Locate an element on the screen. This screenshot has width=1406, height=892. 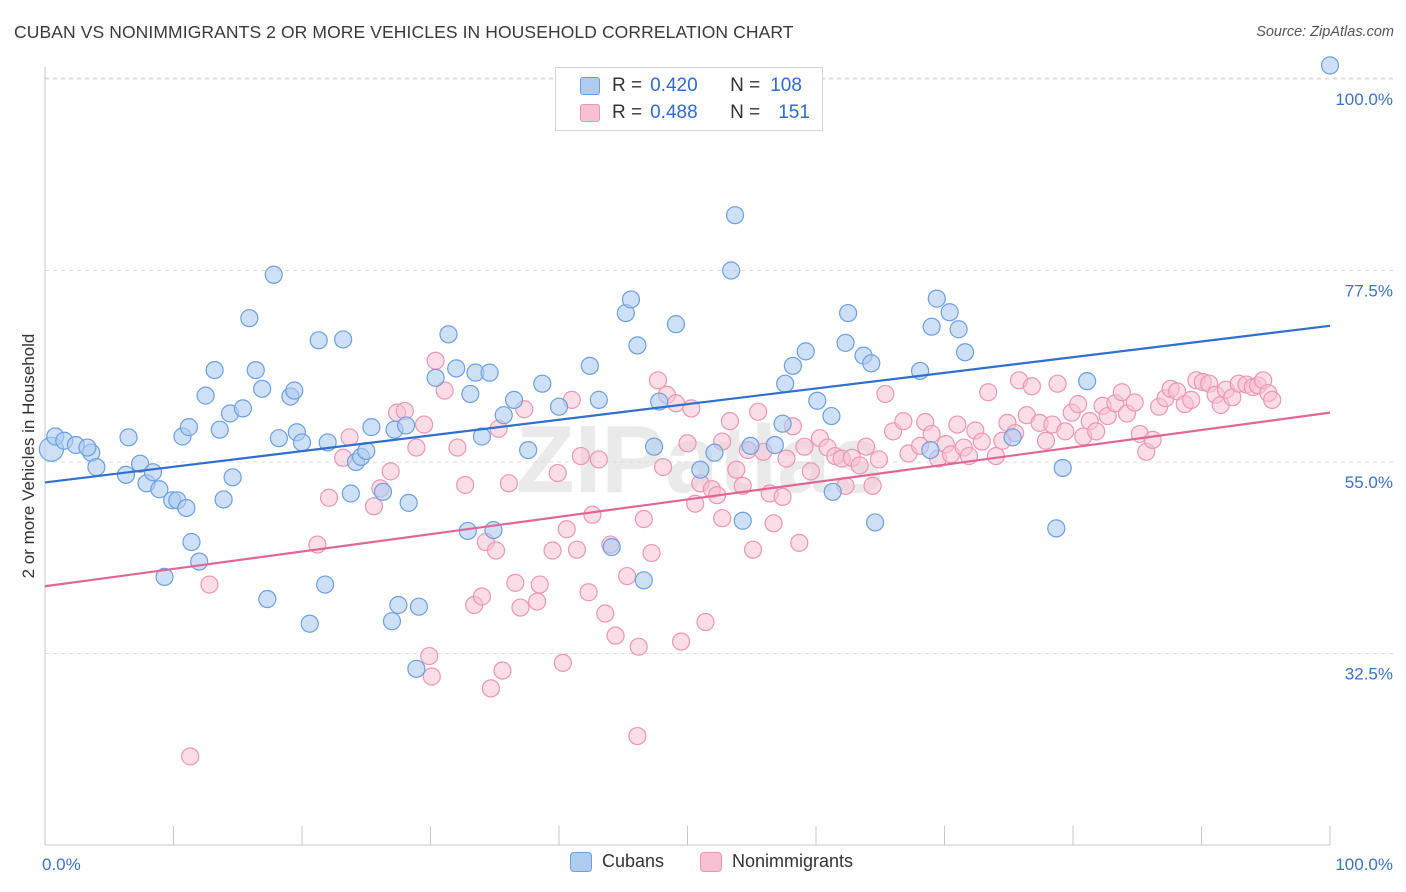
cubans-legend-label: Cubans is located at coordinates (633, 861).